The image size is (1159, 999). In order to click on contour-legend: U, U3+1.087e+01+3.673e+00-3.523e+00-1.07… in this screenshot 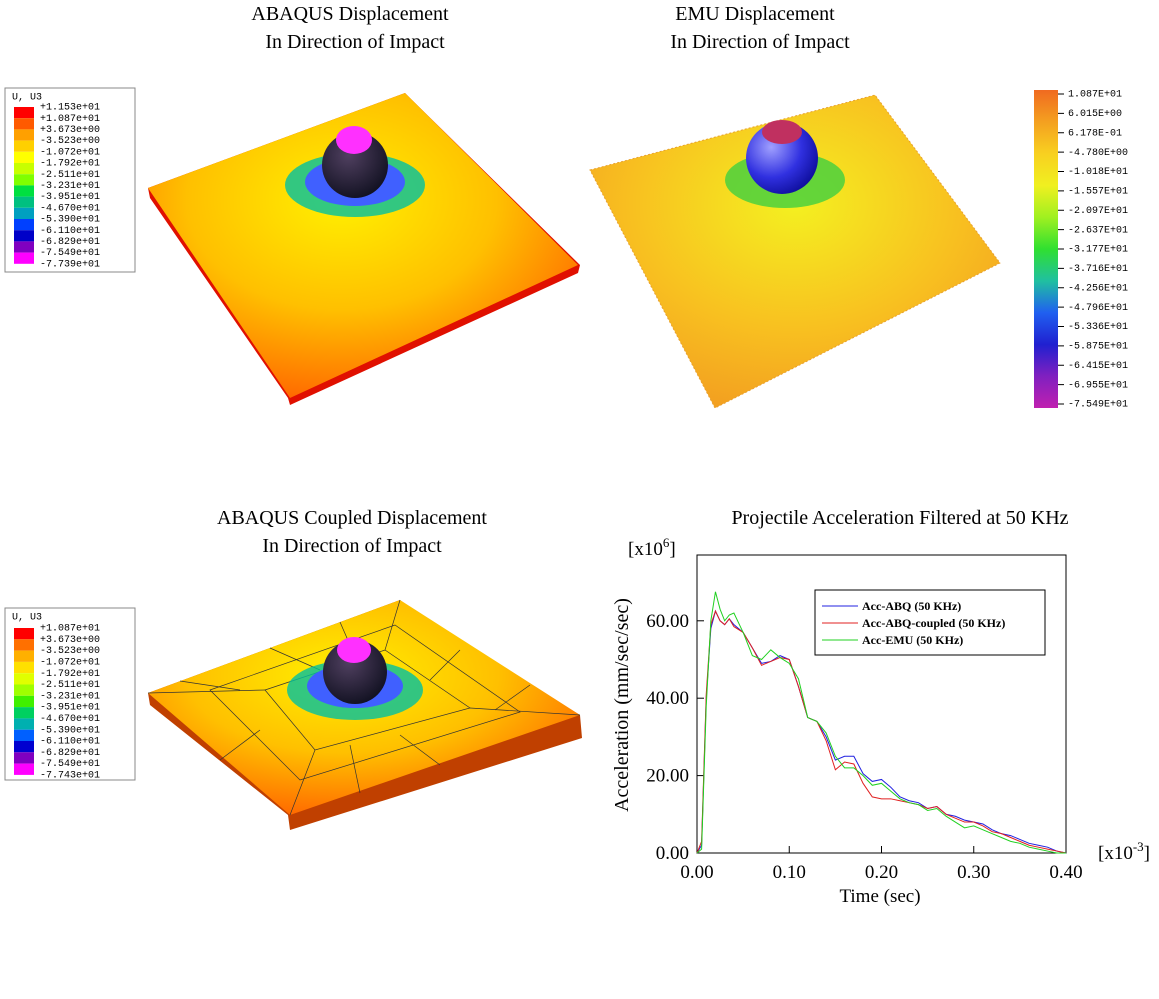, I will do `click(56, 697)`.